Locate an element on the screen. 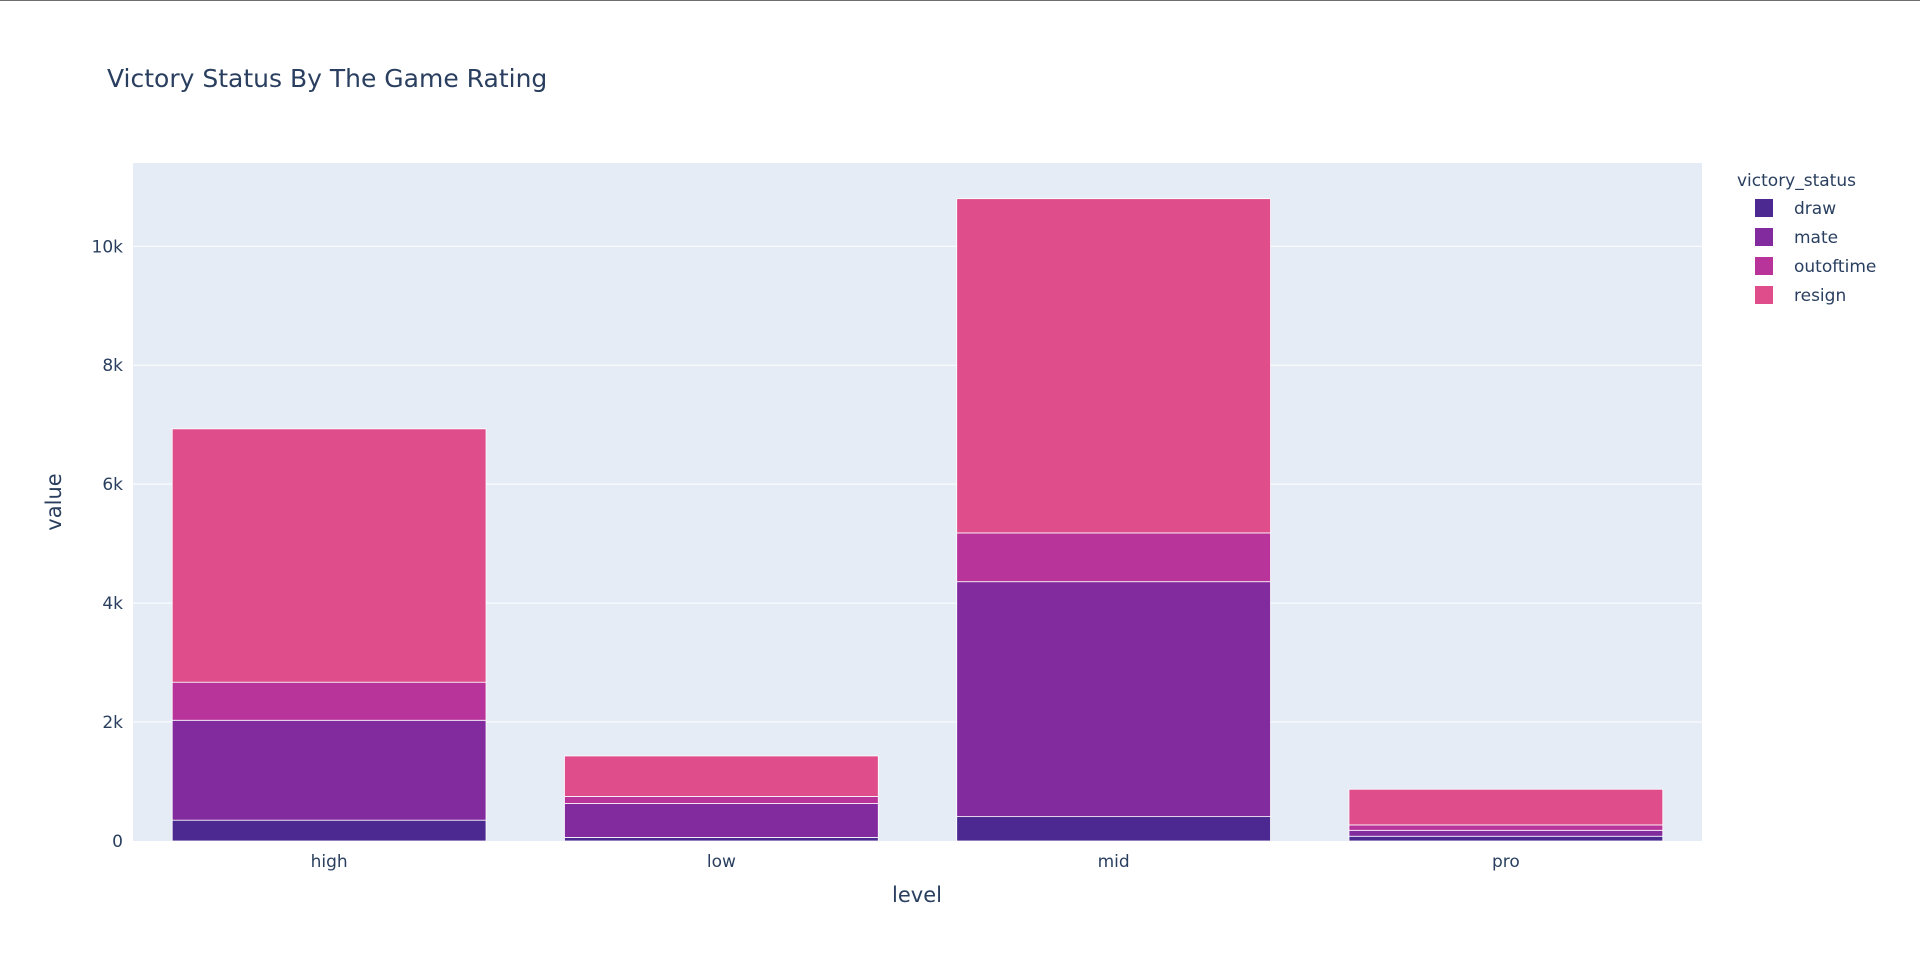 The height and width of the screenshot is (966, 1920). y-tick-label: 0 is located at coordinates (117, 842).